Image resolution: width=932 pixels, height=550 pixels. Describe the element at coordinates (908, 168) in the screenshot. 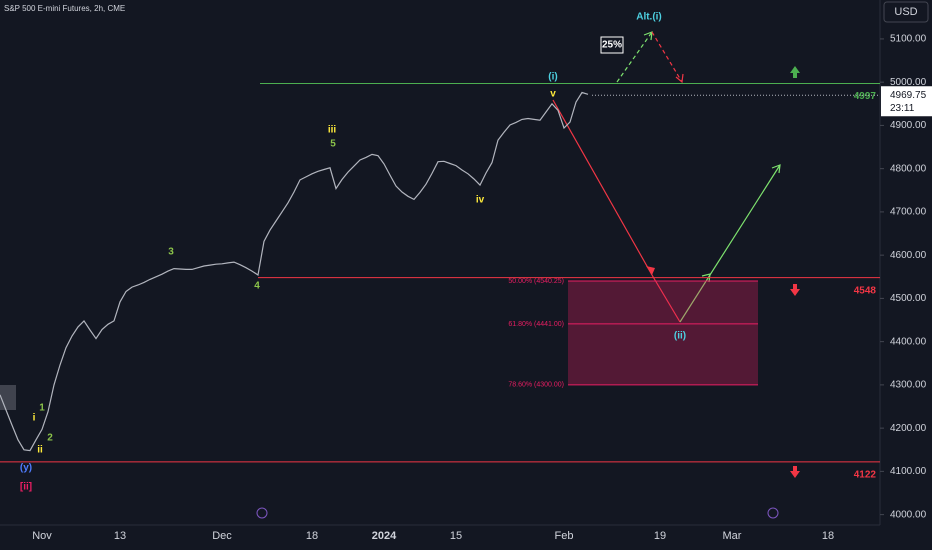

I see `y-tick-label: 4800.00` at that location.